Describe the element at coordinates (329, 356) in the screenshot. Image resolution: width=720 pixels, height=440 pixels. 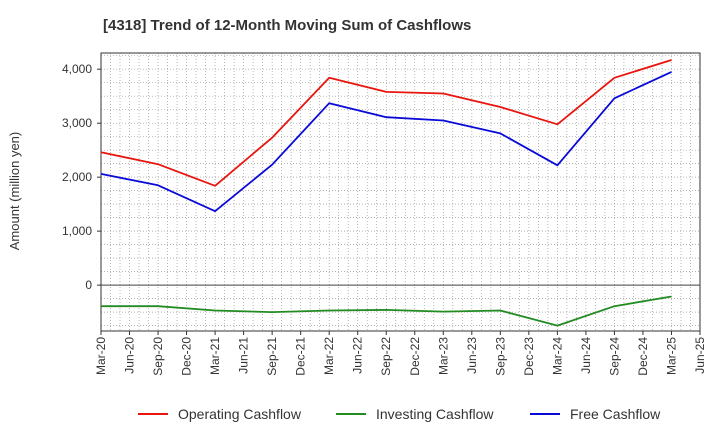
I see `x-tick-label: Mar-22` at that location.